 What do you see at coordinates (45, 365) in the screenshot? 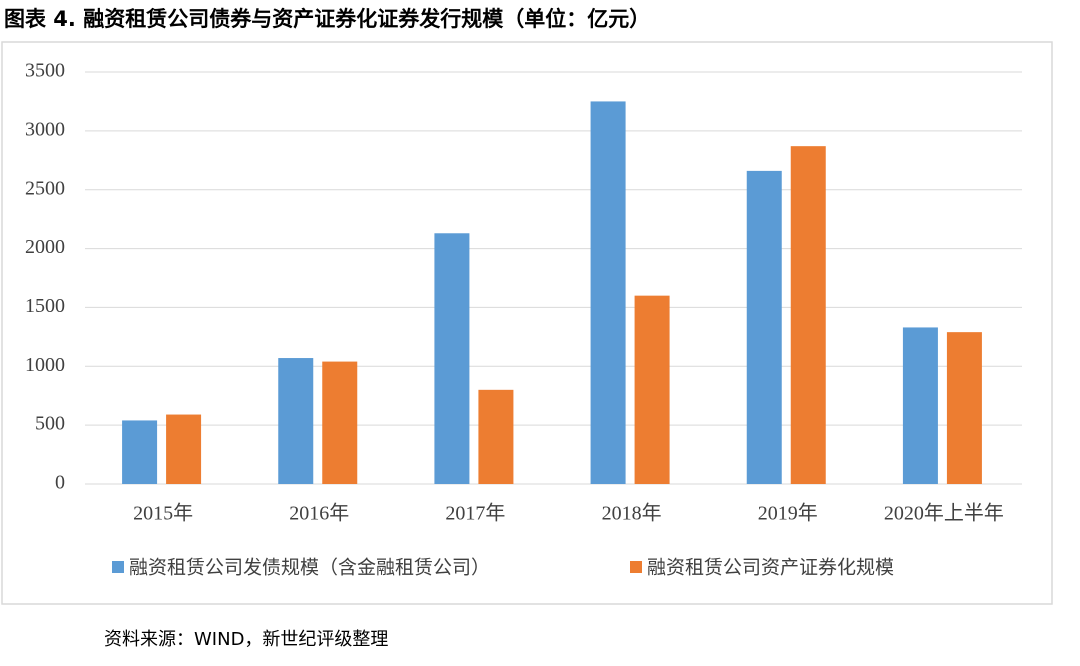
I see `y-tick-label: 1000` at bounding box center [45, 365].